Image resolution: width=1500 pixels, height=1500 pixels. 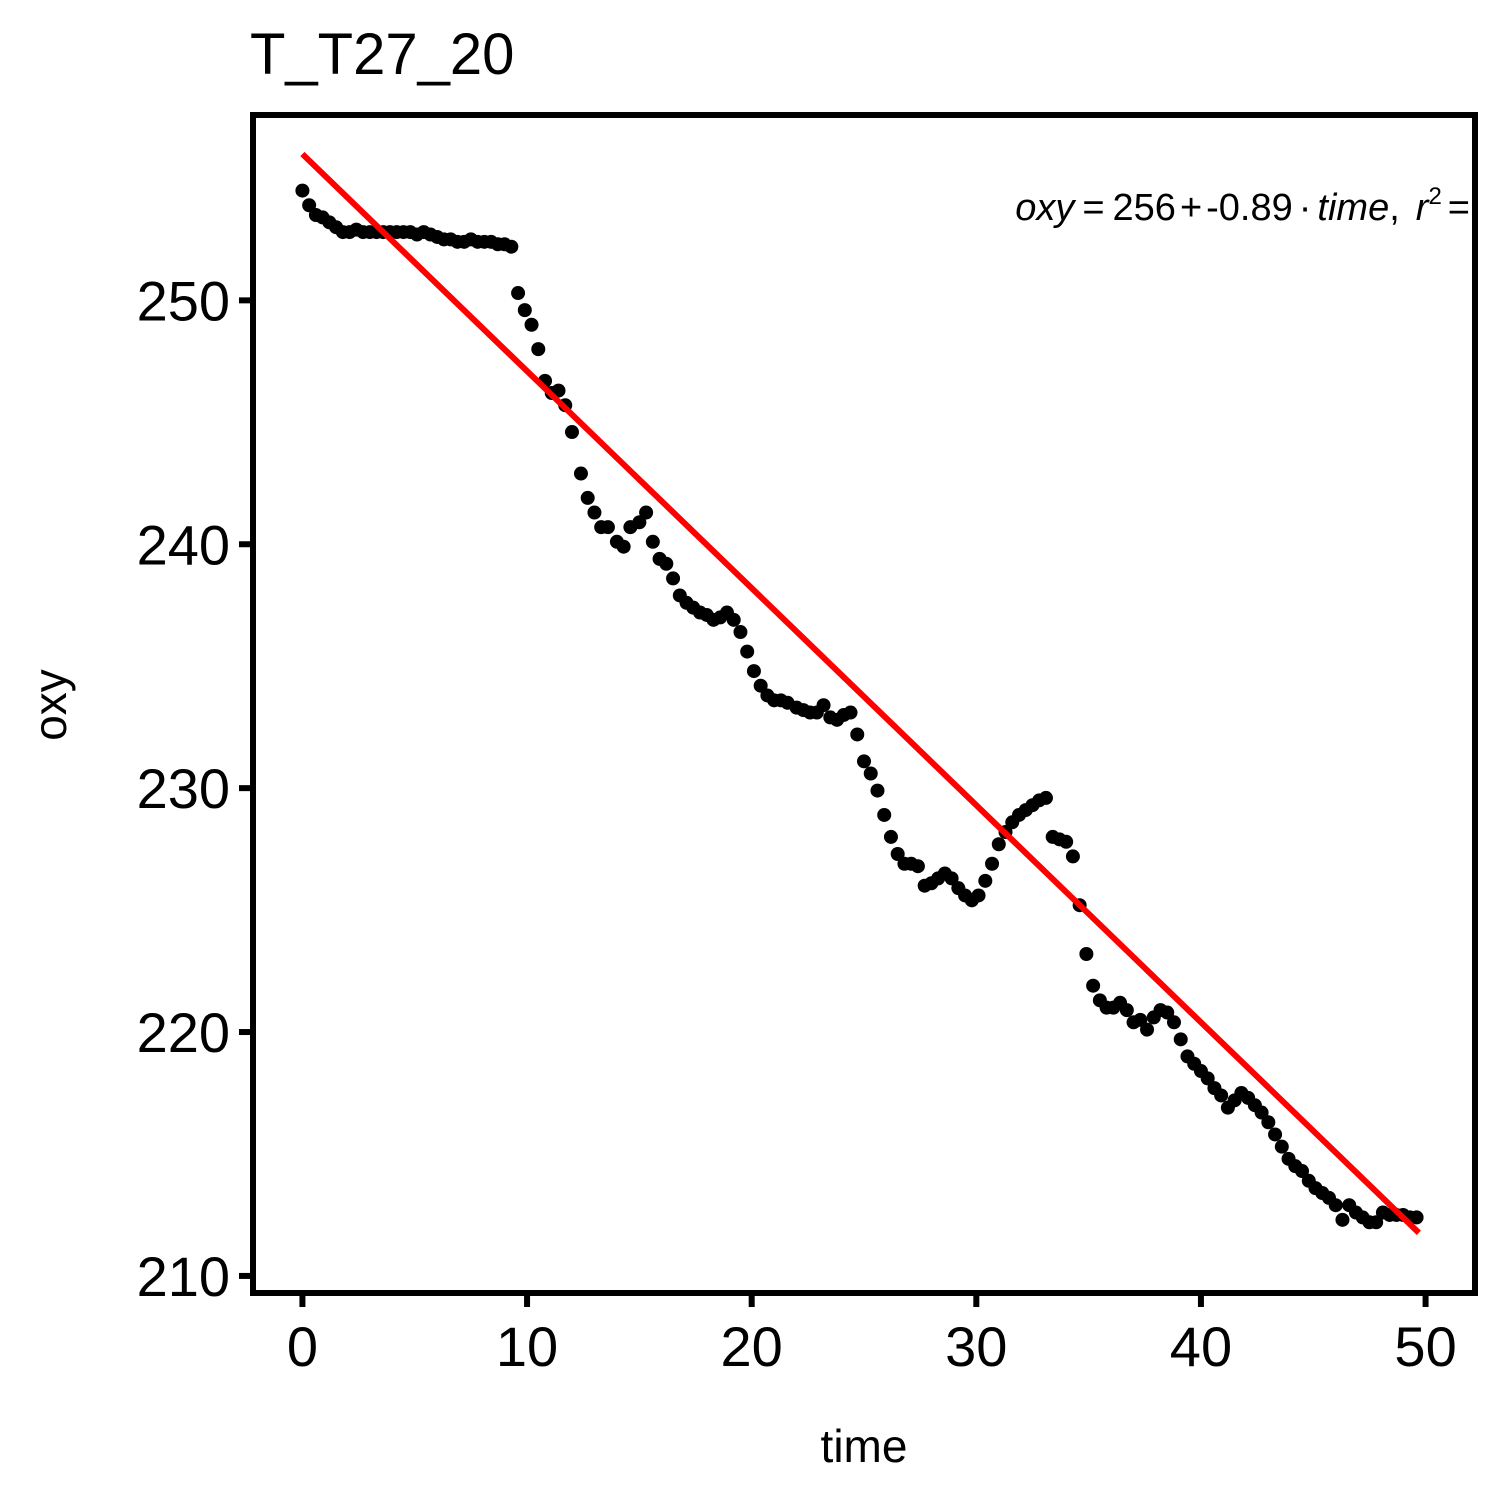 I want to click on x-tick-label: 40, so click(x=1201, y=1346).